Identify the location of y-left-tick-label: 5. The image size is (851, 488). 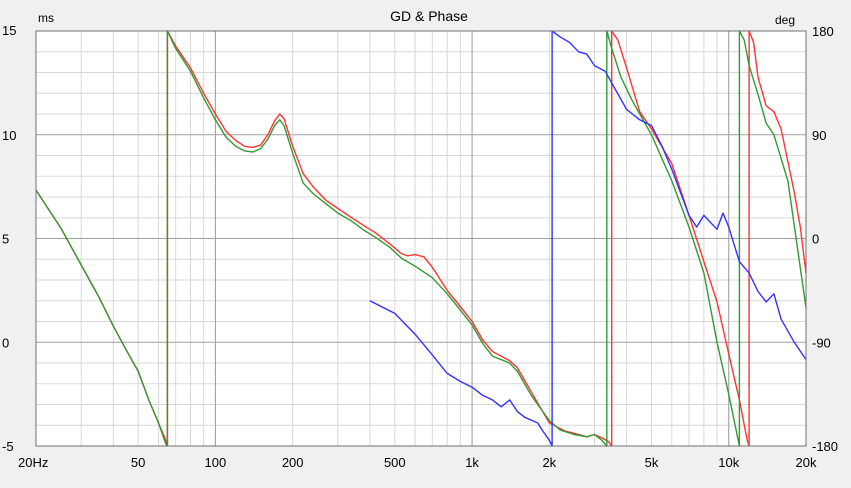
(5, 239).